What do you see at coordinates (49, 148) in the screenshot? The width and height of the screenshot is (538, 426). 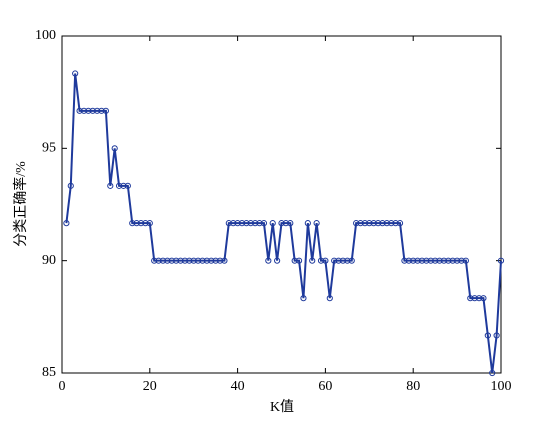 I see `y-tick-label: 95` at bounding box center [49, 148].